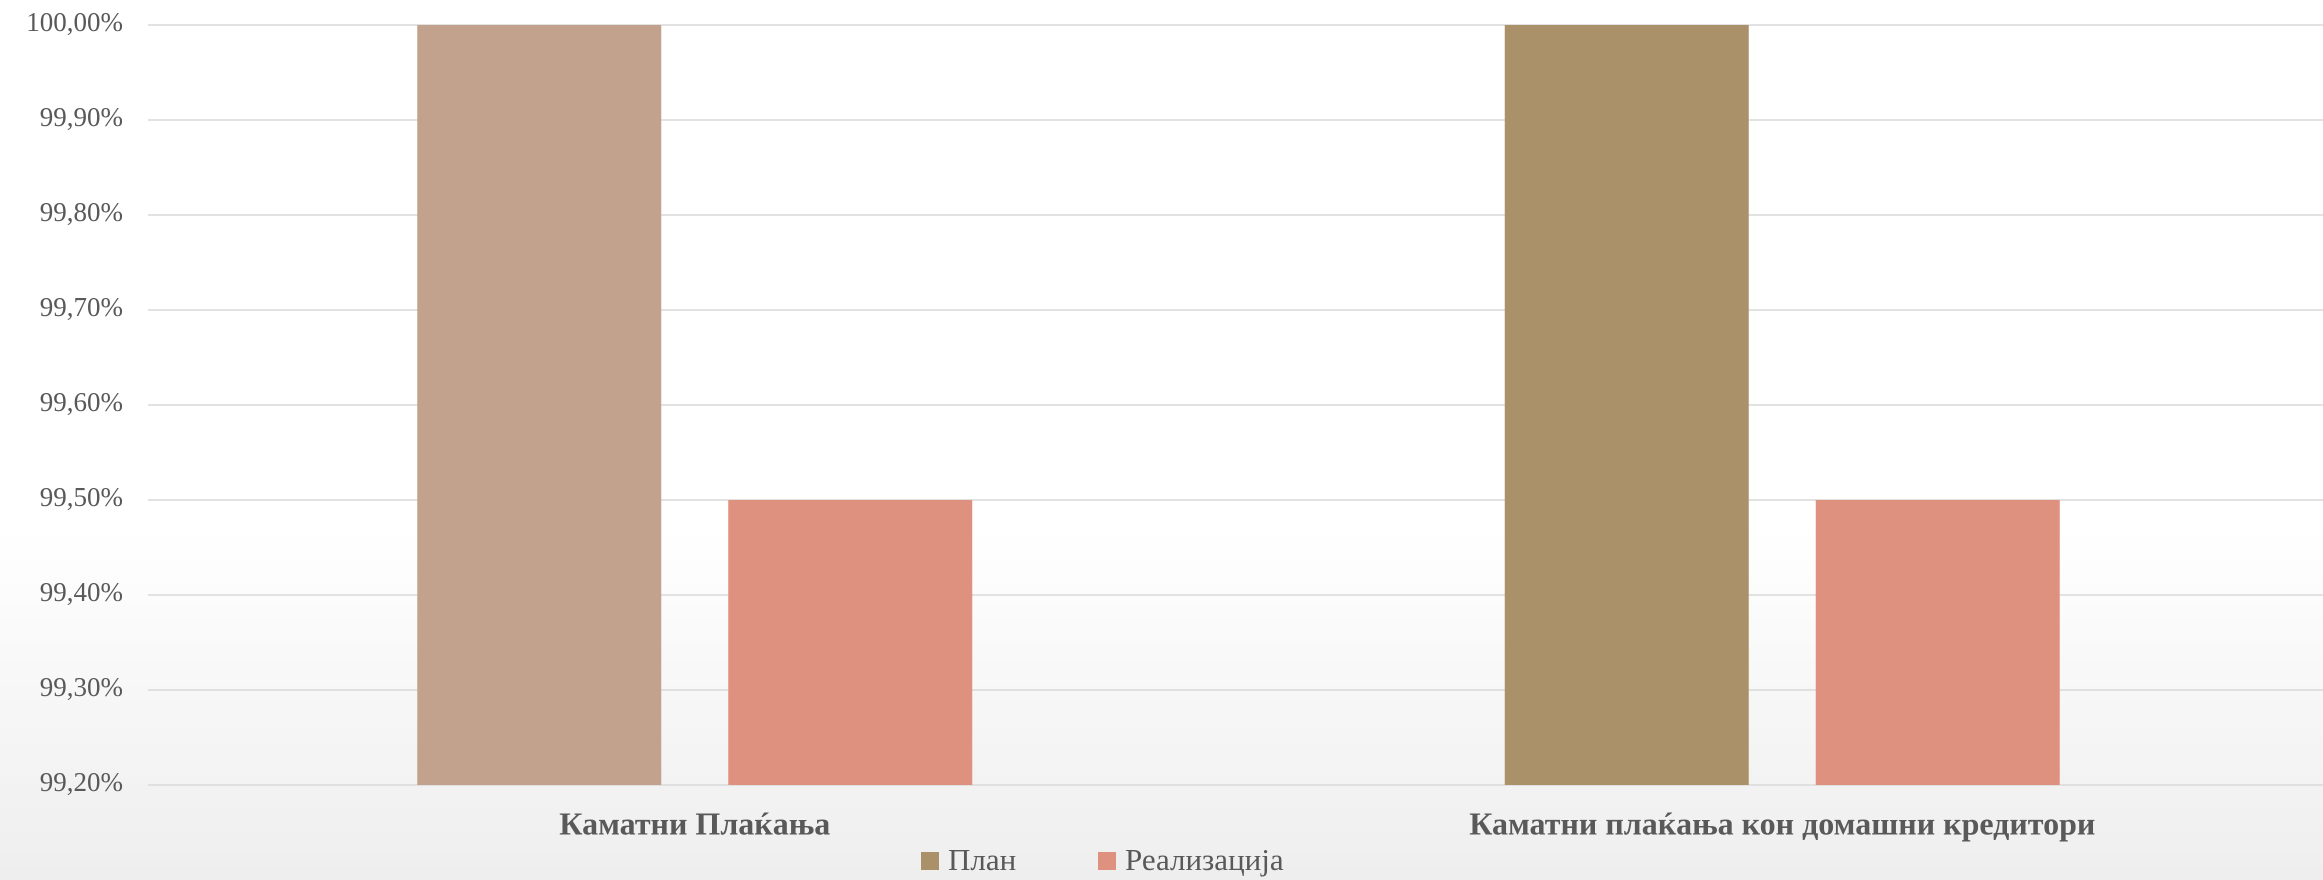 The width and height of the screenshot is (2323, 880). Describe the element at coordinates (81, 212) in the screenshot. I see `y-tick-label: 99,80%` at that location.